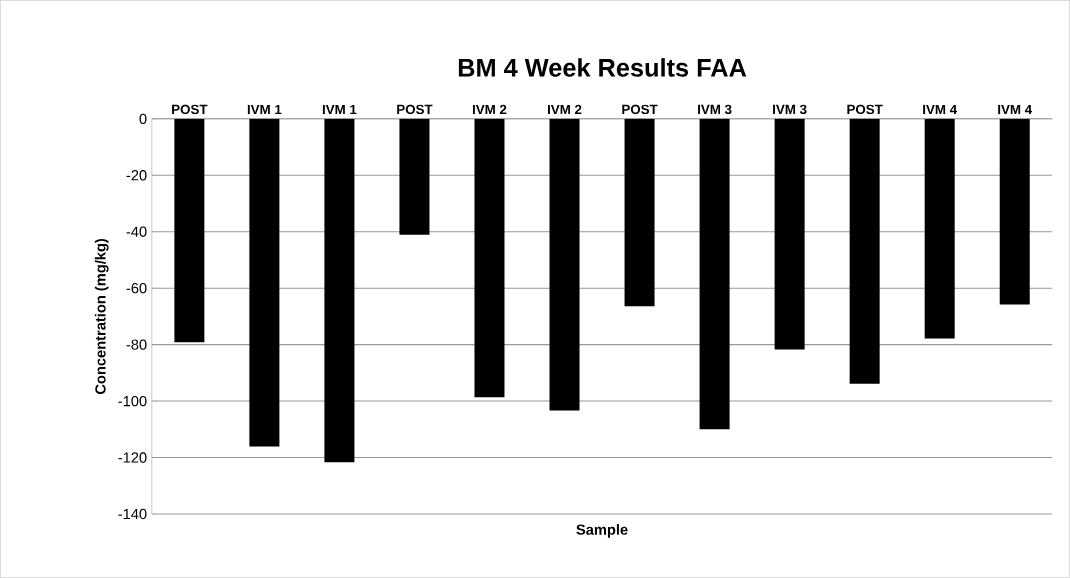  What do you see at coordinates (136, 232) in the screenshot?
I see `y-tick-label: -40` at bounding box center [136, 232].